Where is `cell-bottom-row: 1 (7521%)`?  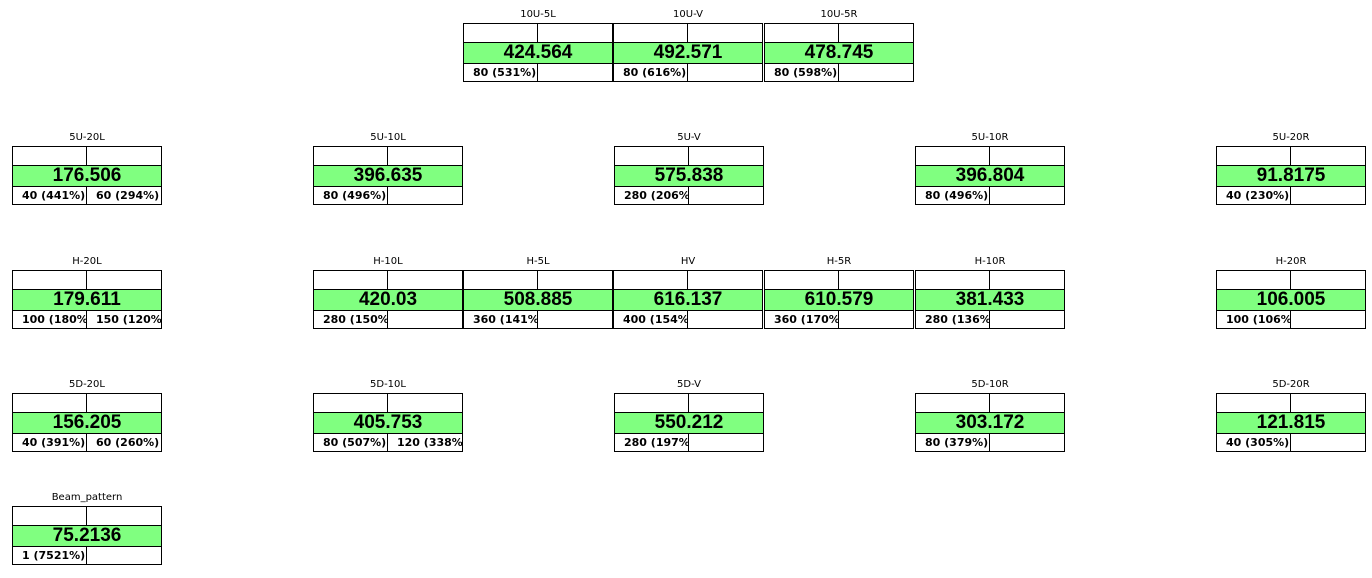
cell-bottom-row: 1 (7521%) is located at coordinates (87, 555).